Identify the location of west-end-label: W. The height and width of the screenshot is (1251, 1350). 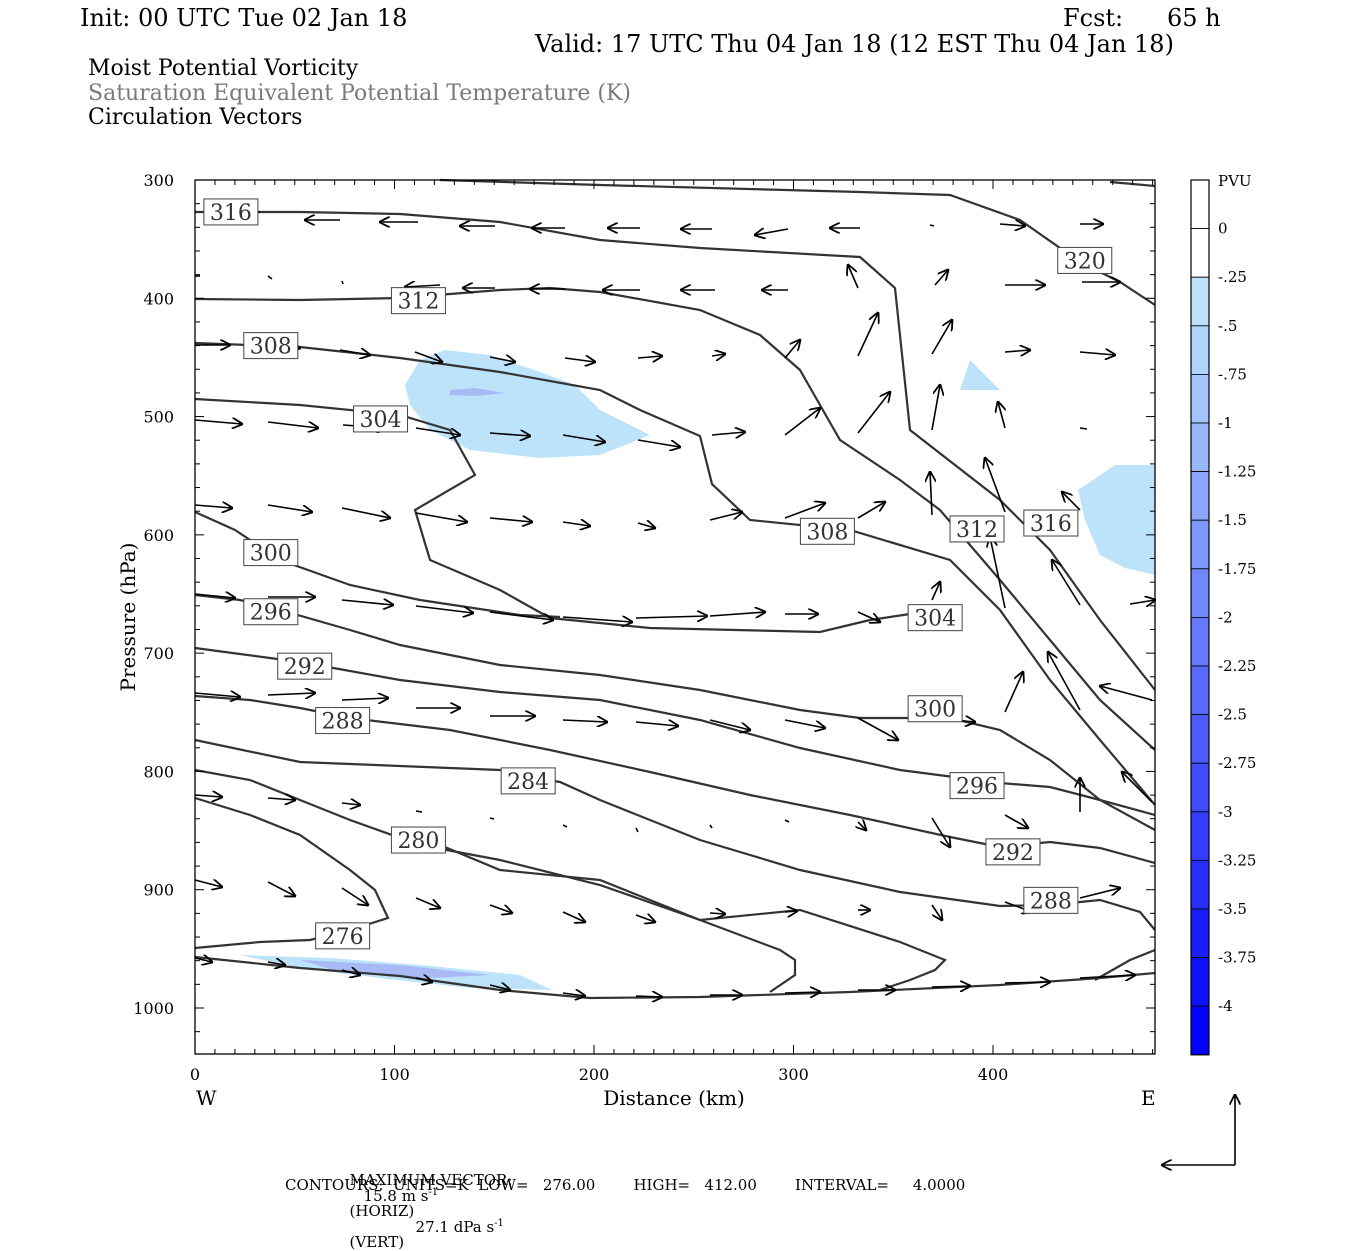
(206, 1098).